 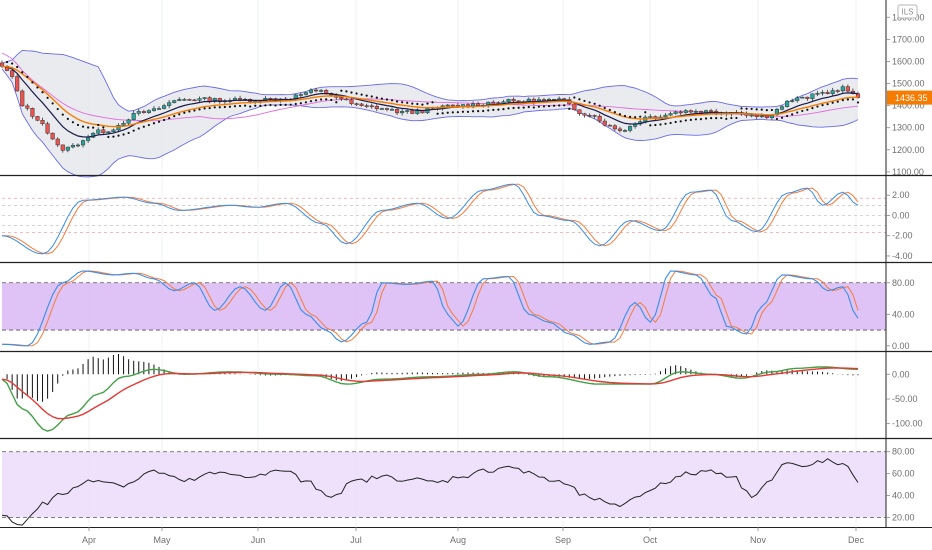 I want to click on stochastic-panel, so click(x=430, y=308).